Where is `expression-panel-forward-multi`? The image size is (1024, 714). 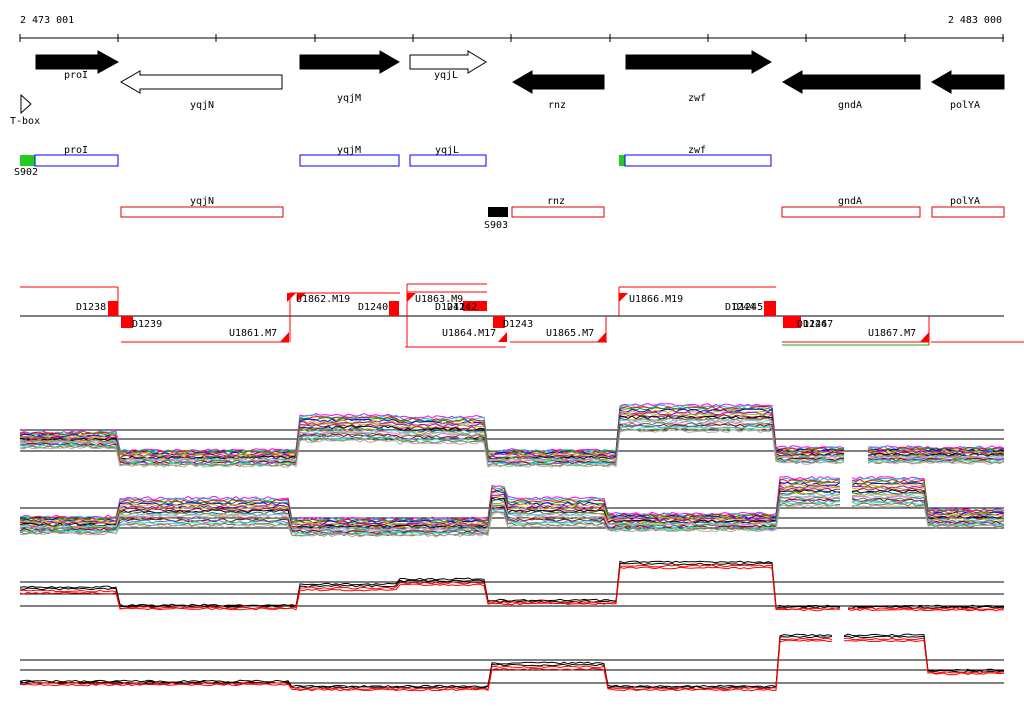 expression-panel-forward-multi is located at coordinates (512, 435).